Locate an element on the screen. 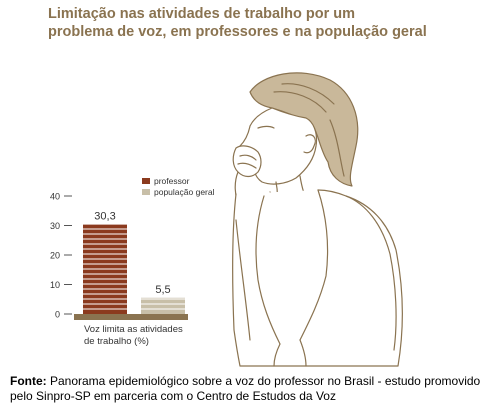 This screenshot has height=418, width=490. legend-swatch-populacao-geral is located at coordinates (146, 192).